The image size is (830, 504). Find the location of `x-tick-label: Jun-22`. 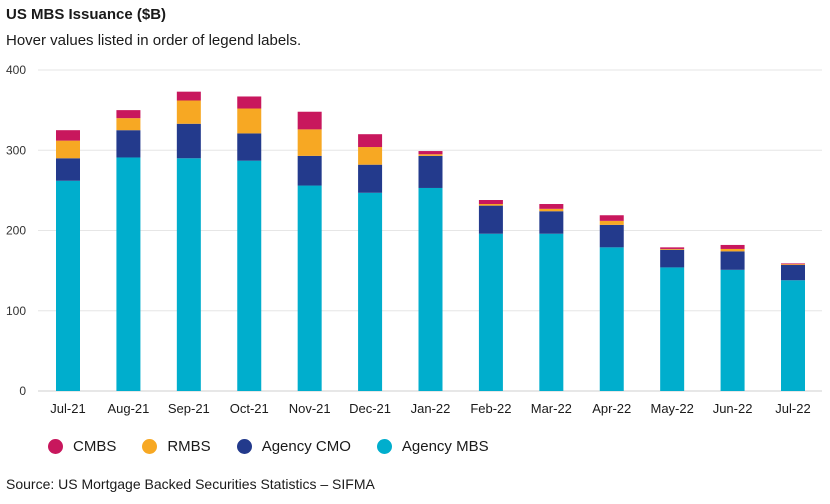

x-tick-label: Jun-22 is located at coordinates (733, 408).